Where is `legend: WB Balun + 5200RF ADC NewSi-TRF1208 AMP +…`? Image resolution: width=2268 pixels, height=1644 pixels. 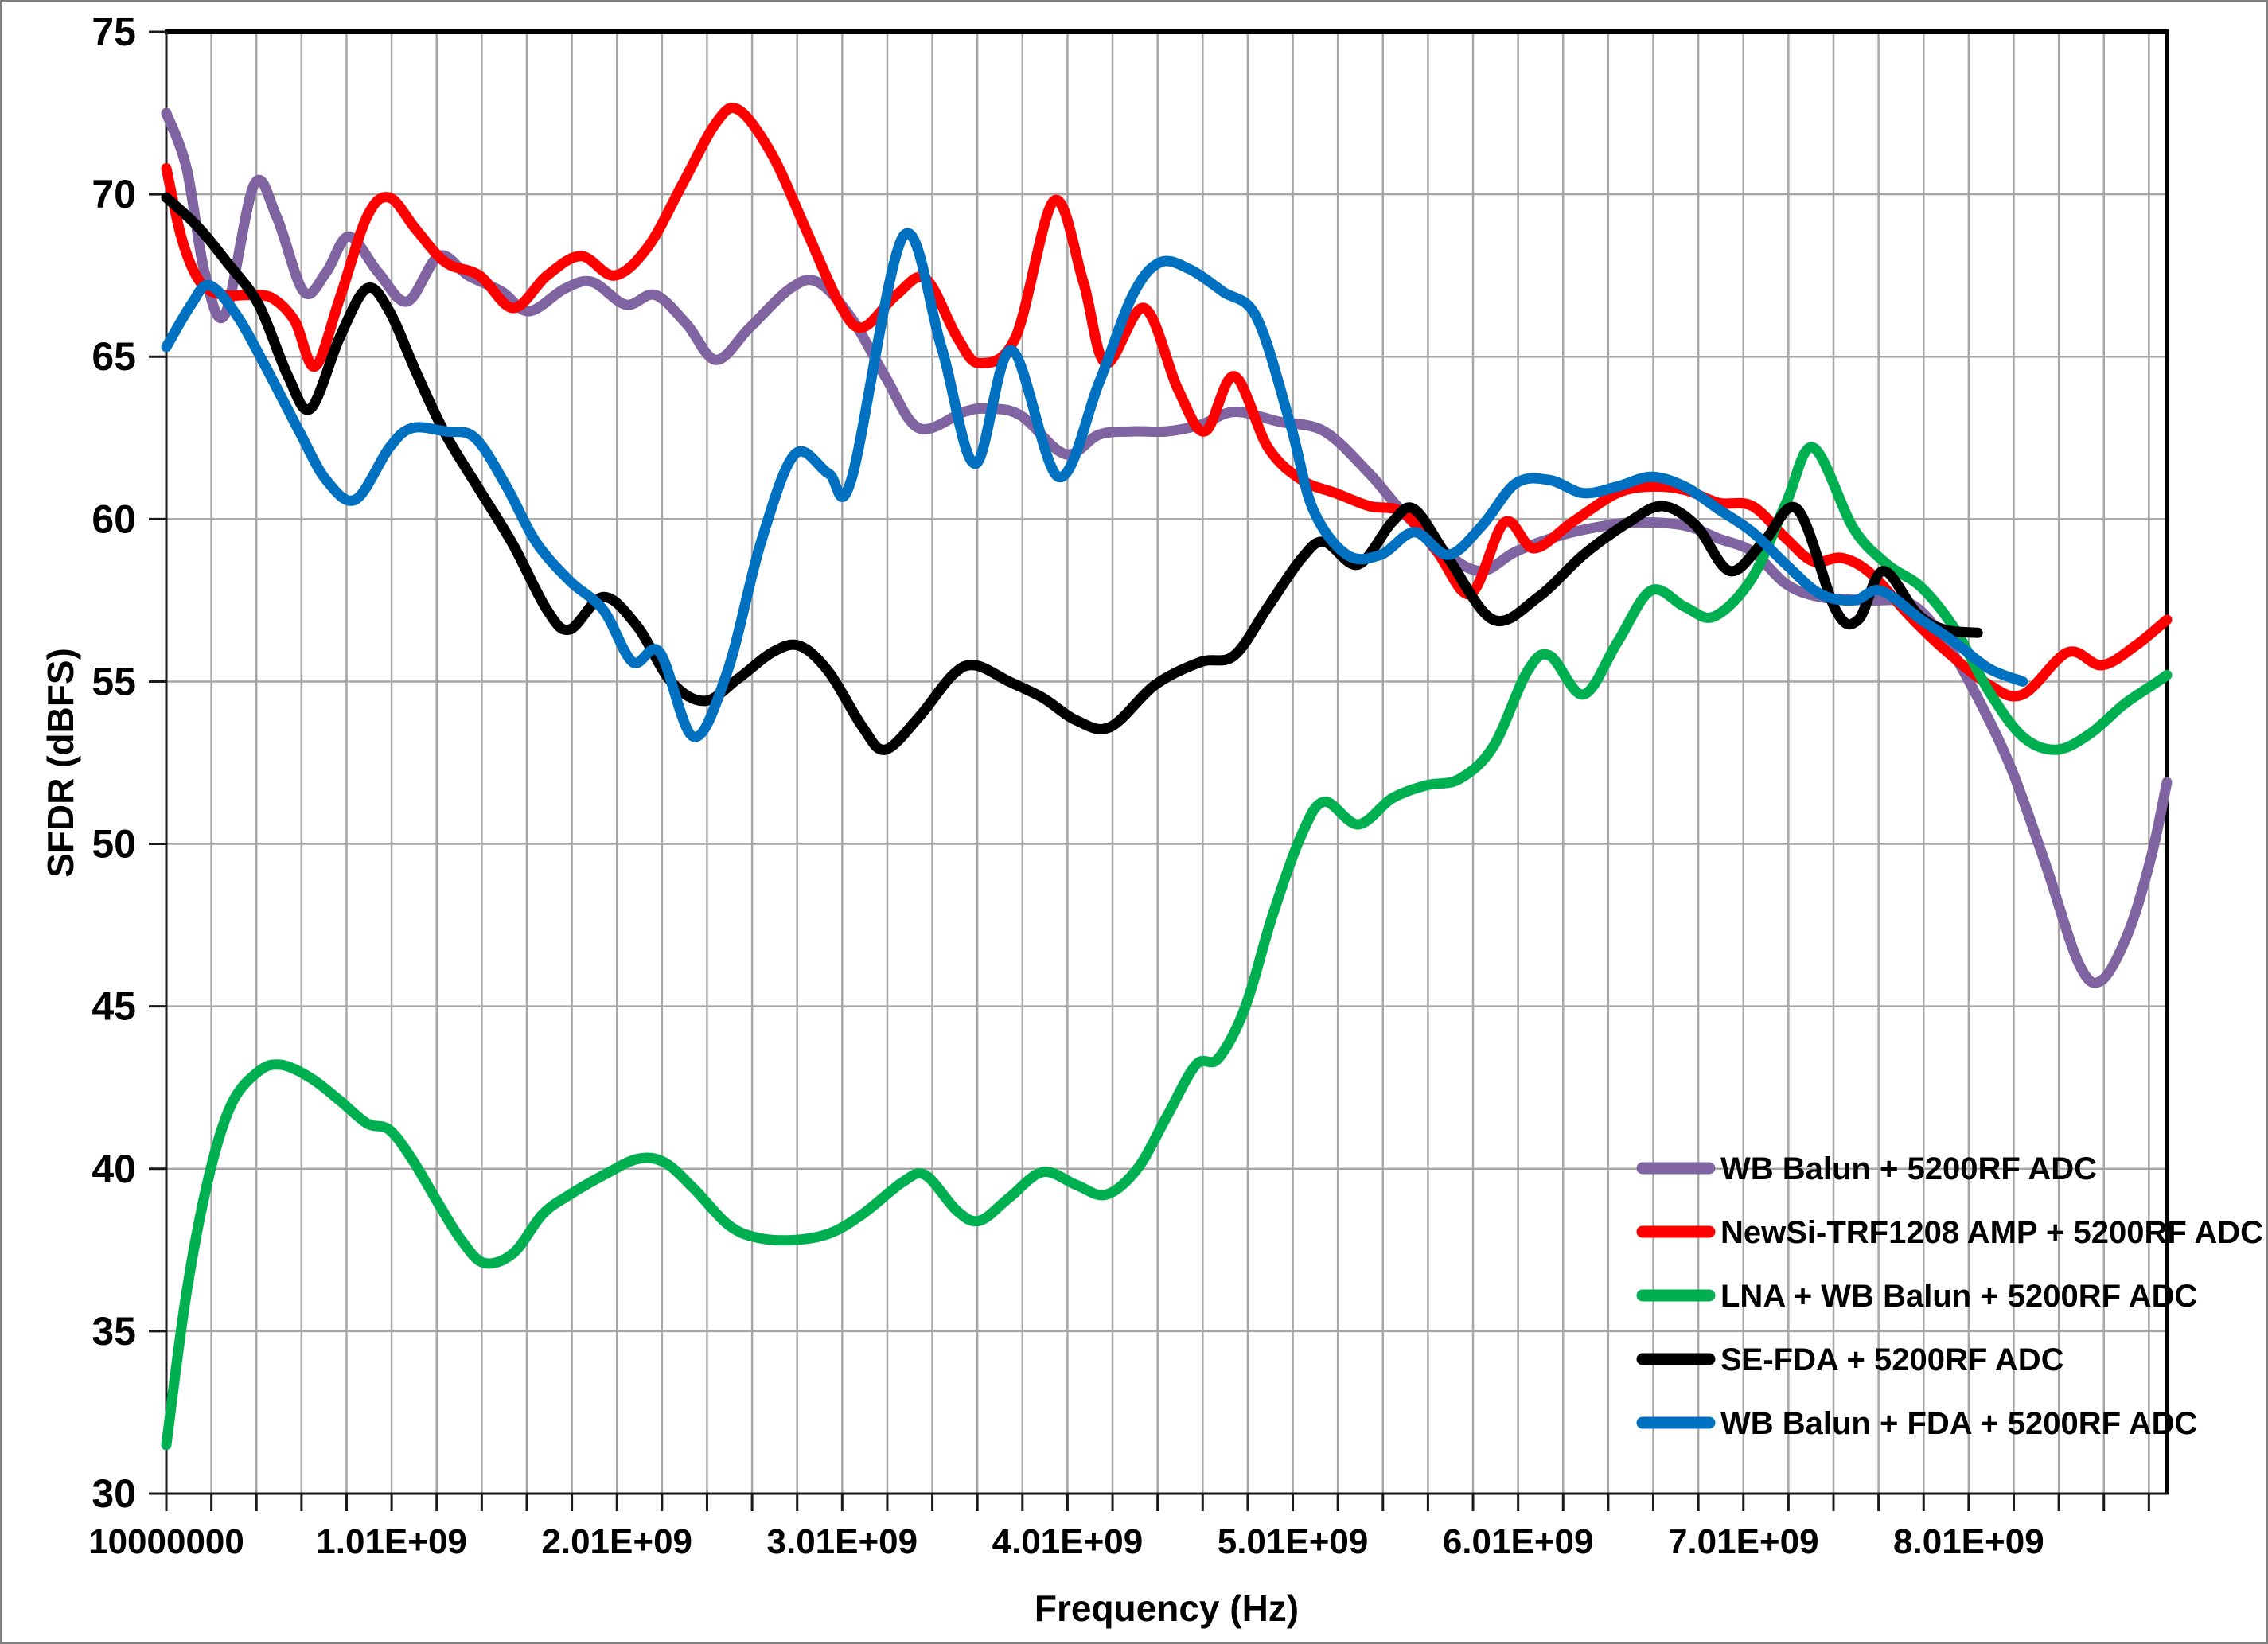 legend: WB Balun + 5200RF ADC NewSi-TRF1208 AMP +… is located at coordinates (1949, 1296).